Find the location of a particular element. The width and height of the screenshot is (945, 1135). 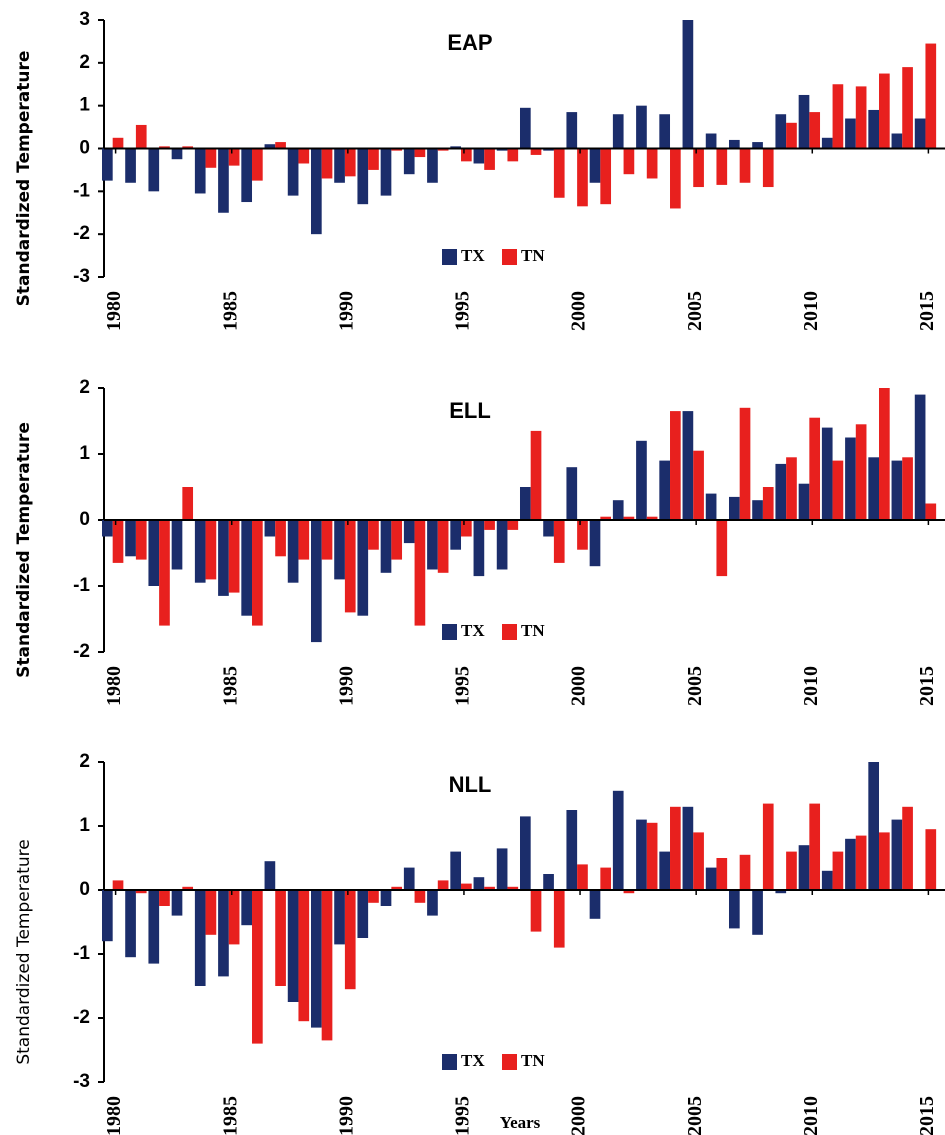

chart-title: EAP is located at coordinates (469, 42).